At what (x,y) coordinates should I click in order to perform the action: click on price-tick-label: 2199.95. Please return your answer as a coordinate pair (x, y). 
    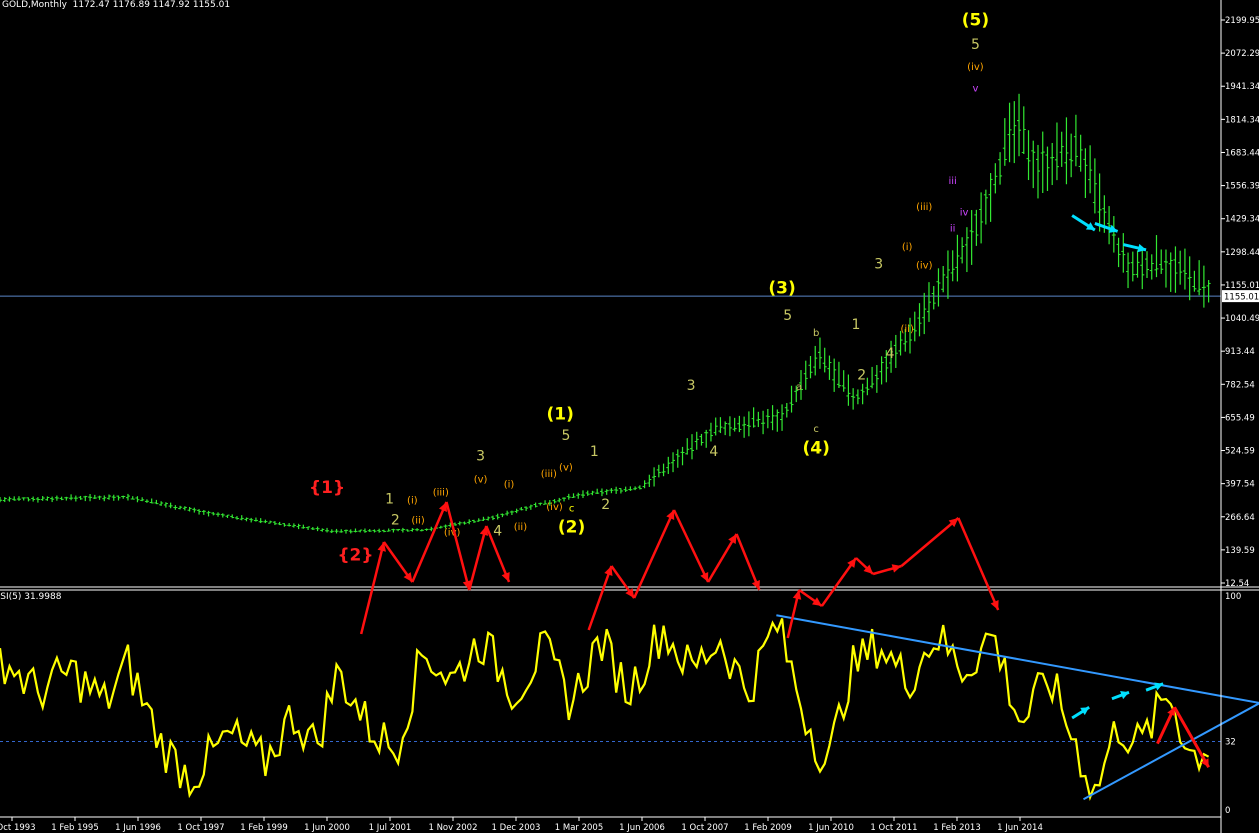
    Looking at the image, I should click on (1242, 21).